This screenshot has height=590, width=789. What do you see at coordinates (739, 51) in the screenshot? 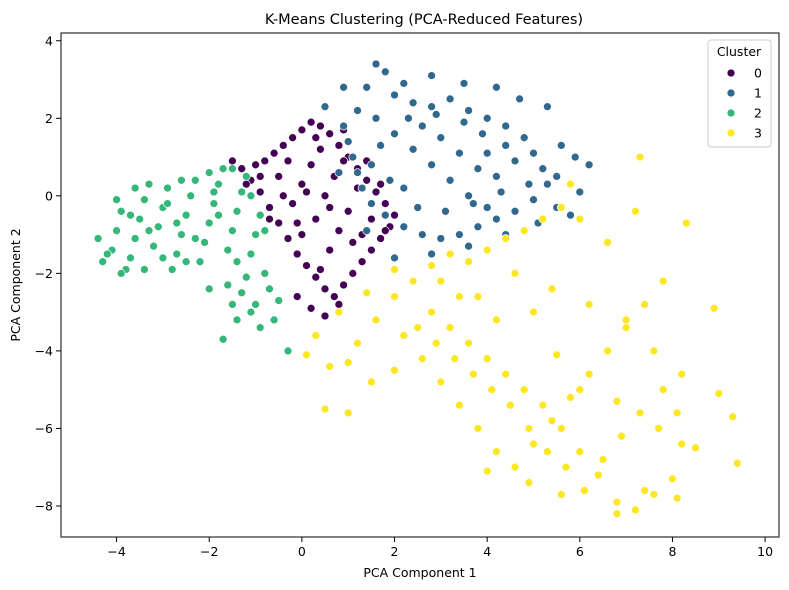
I see `legend-title: Cluster` at bounding box center [739, 51].